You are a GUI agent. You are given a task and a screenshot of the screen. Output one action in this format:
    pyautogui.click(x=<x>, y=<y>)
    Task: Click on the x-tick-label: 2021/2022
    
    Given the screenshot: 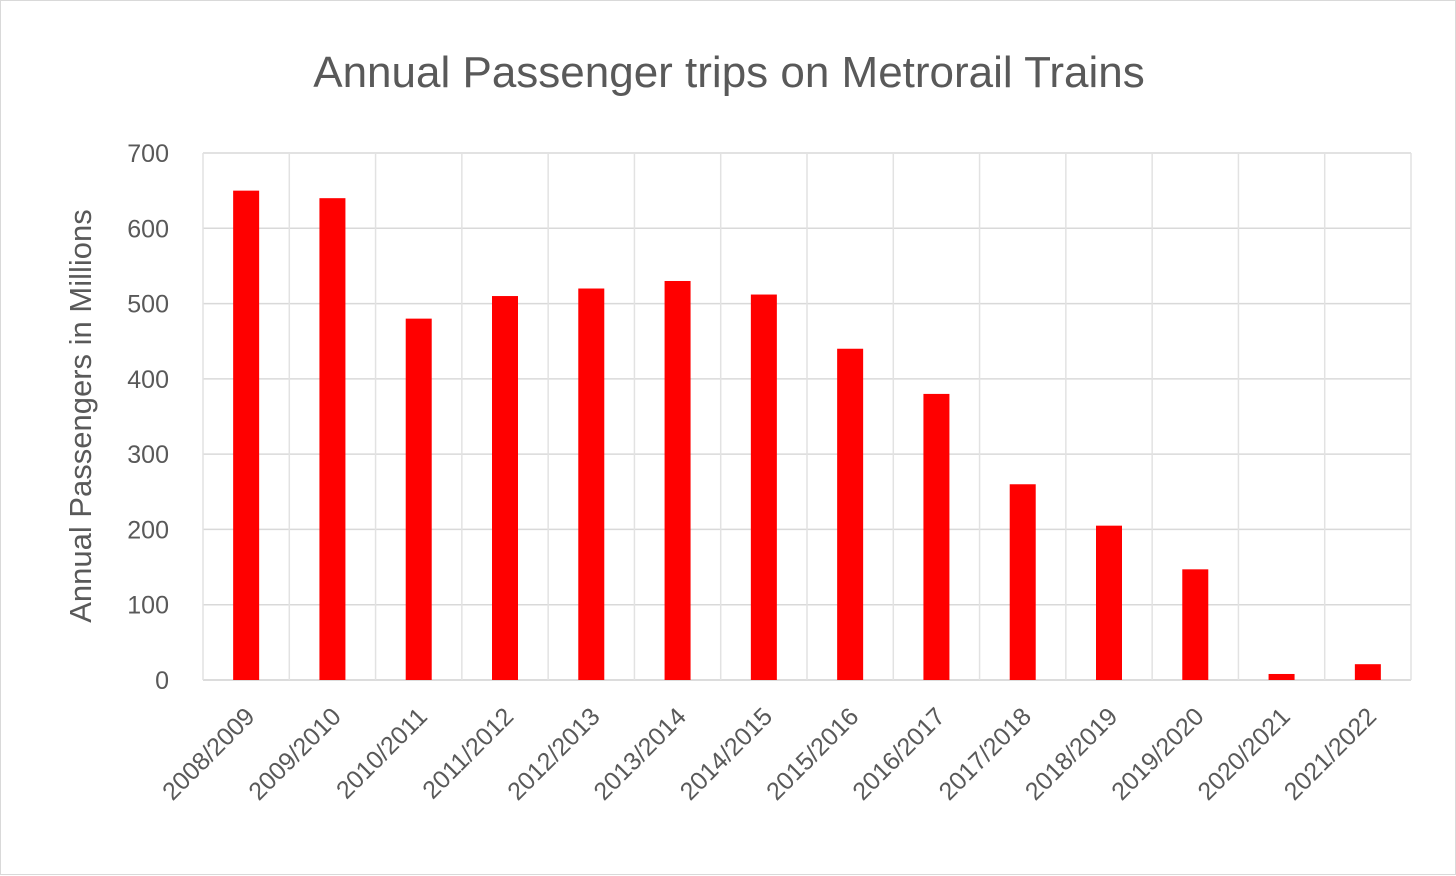 What is the action you would take?
    pyautogui.click(x=1330, y=753)
    